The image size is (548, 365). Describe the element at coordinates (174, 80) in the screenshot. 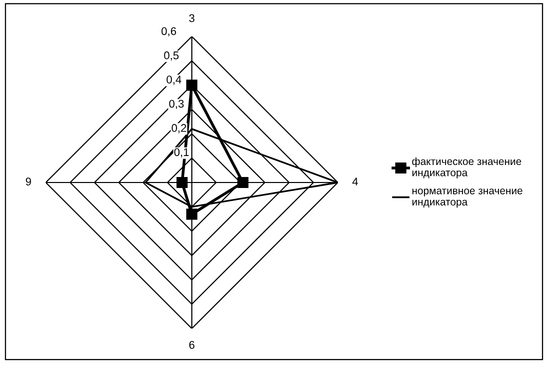

I see `y-tick-label: 0,4` at that location.